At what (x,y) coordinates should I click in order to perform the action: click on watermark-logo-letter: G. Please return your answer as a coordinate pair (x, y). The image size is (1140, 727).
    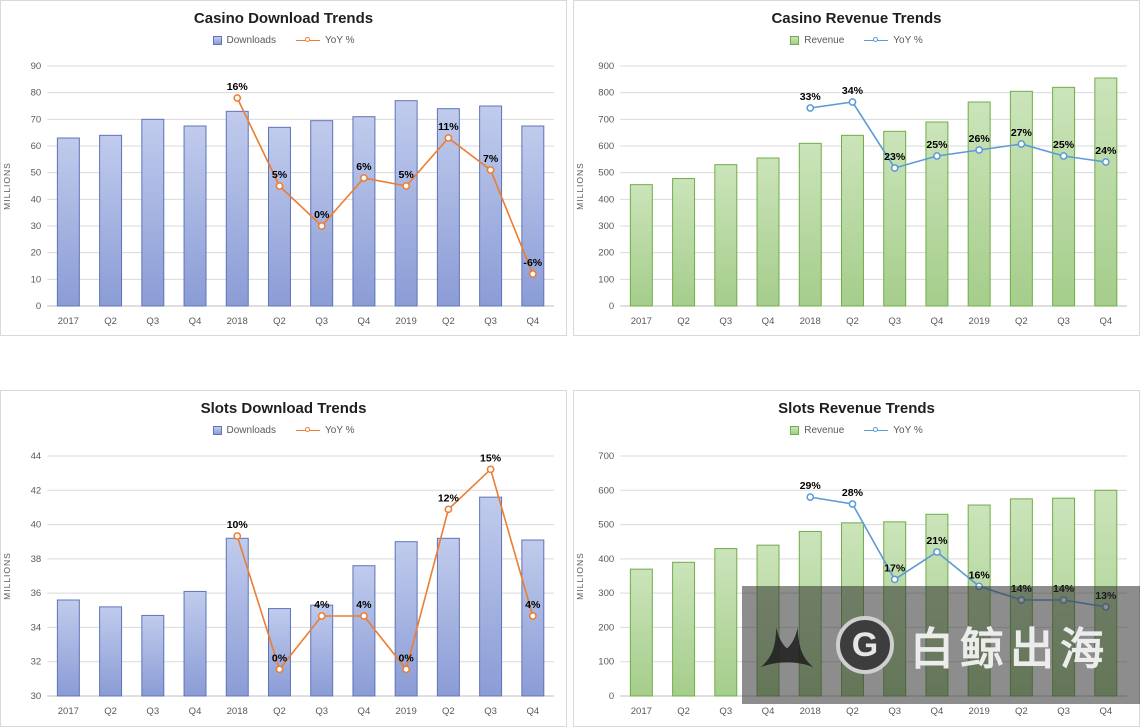
    Looking at the image, I should click on (865, 644).